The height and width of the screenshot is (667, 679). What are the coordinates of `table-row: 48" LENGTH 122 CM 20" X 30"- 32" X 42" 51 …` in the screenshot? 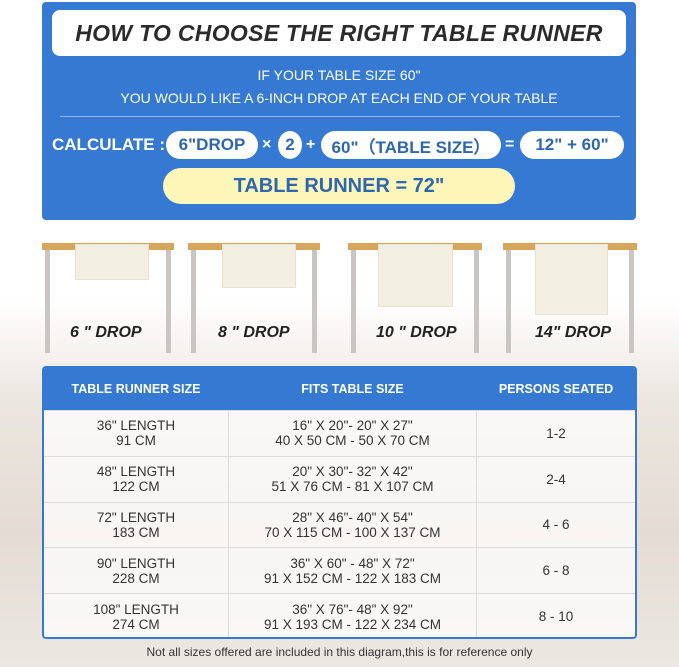 It's located at (339, 478).